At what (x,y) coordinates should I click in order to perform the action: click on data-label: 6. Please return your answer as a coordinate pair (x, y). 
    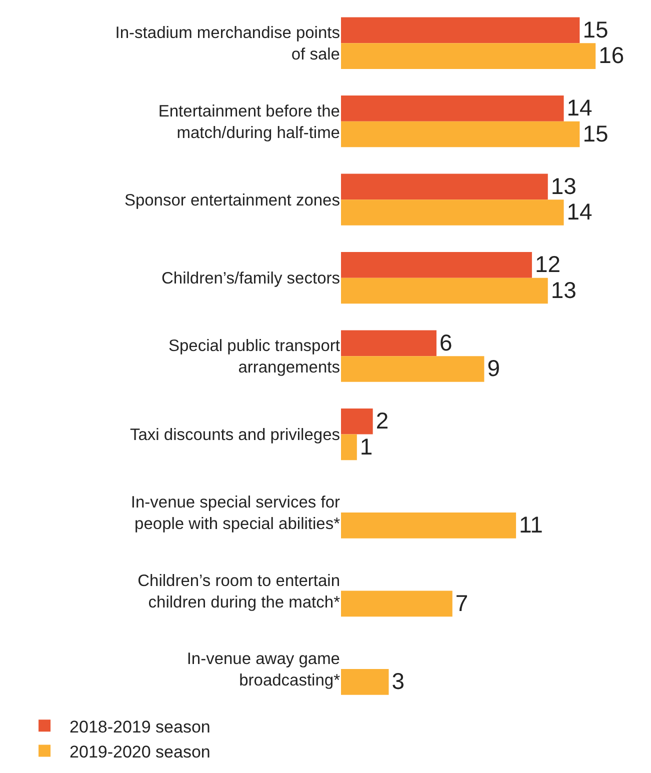
    Looking at the image, I should click on (445, 342).